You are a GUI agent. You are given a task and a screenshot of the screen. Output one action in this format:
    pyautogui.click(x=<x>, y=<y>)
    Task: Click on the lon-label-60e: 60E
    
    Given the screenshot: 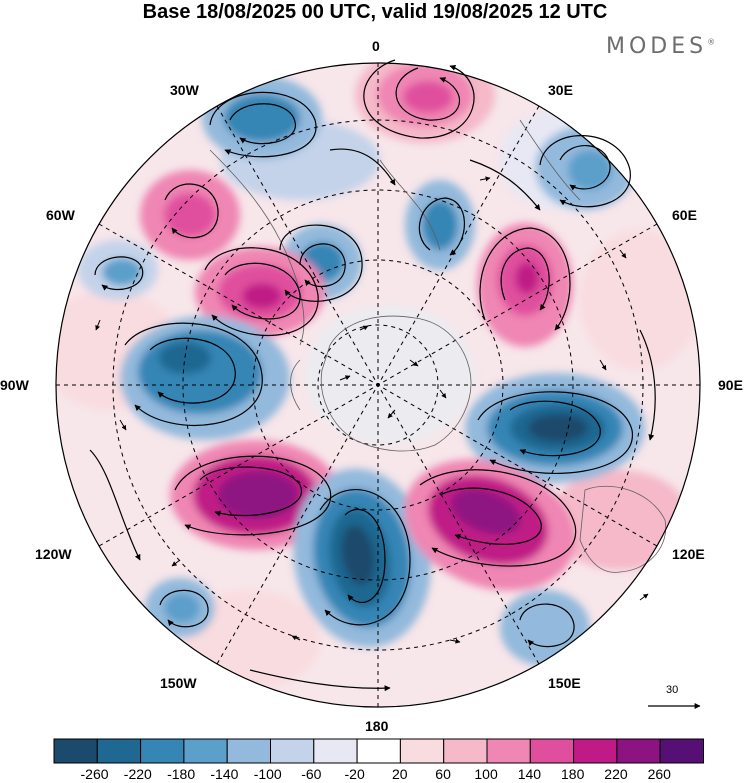 What is the action you would take?
    pyautogui.click(x=684, y=215)
    